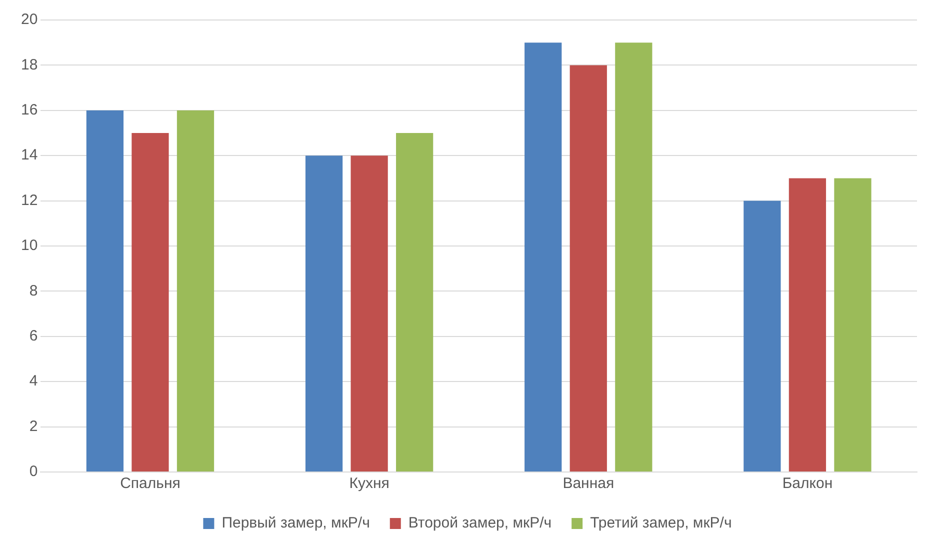  What do you see at coordinates (29, 200) in the screenshot?
I see `y-tick-label: 12` at bounding box center [29, 200].